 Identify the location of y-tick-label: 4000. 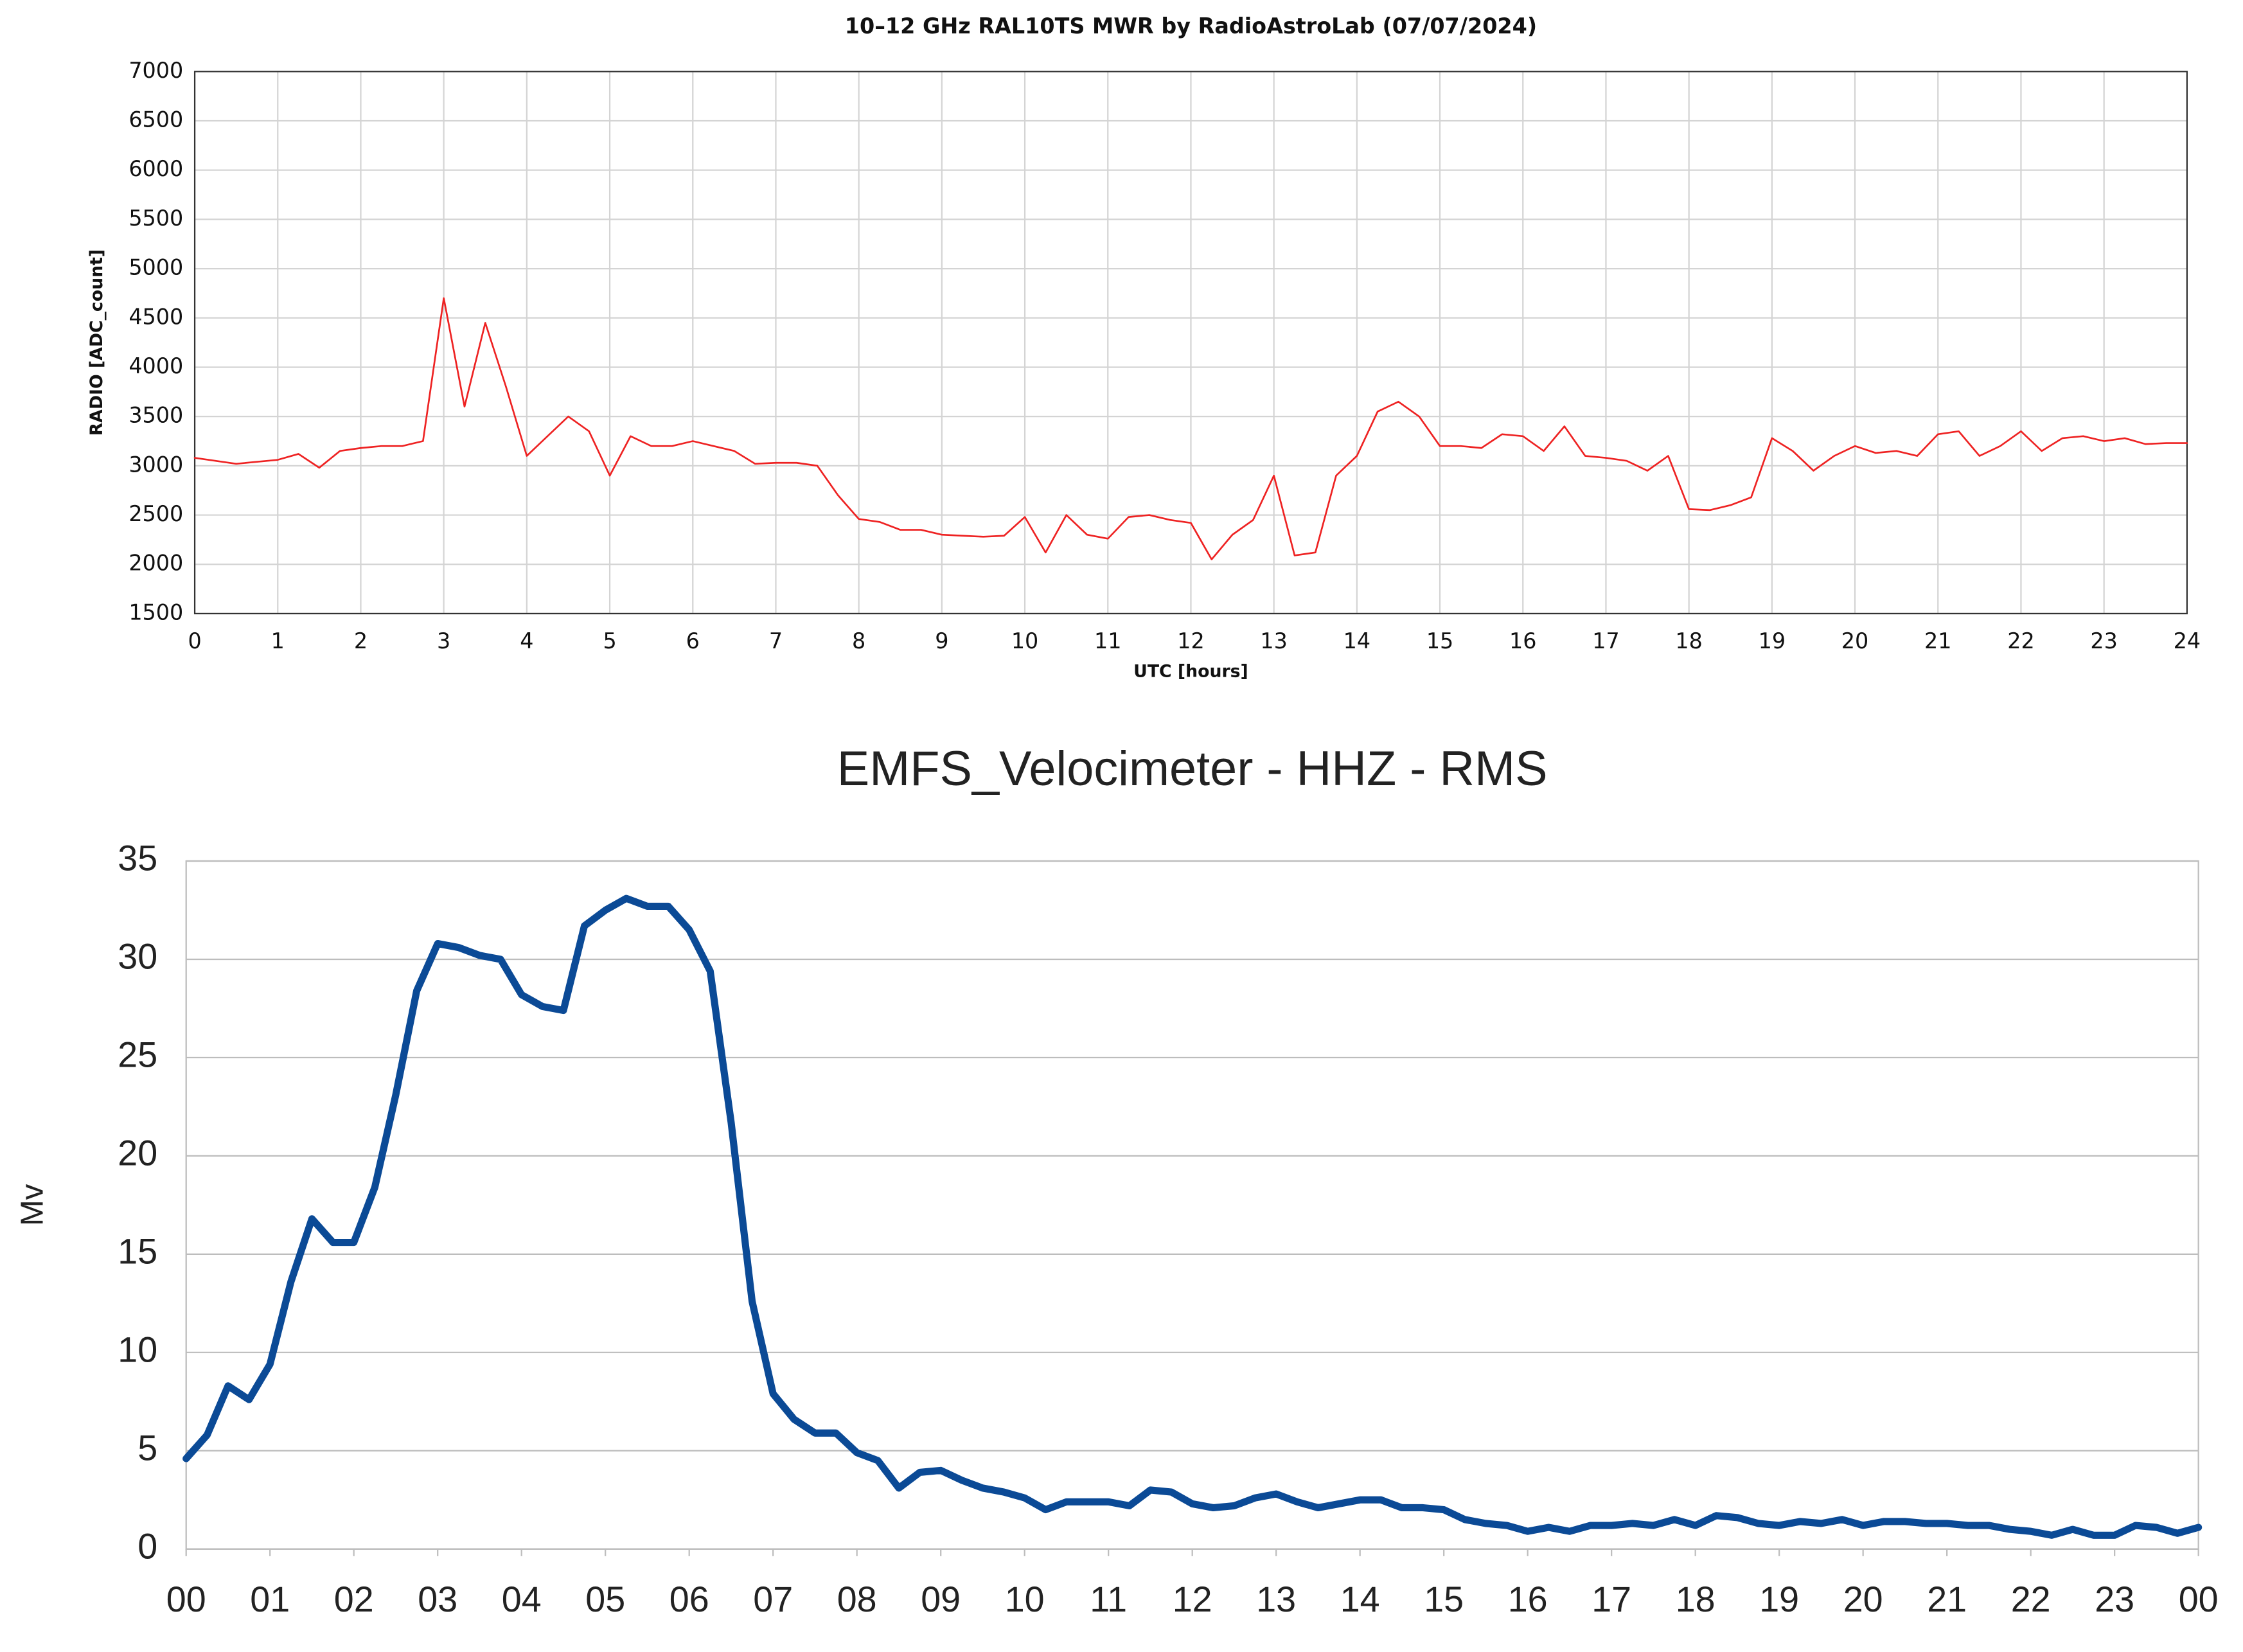
(156, 365).